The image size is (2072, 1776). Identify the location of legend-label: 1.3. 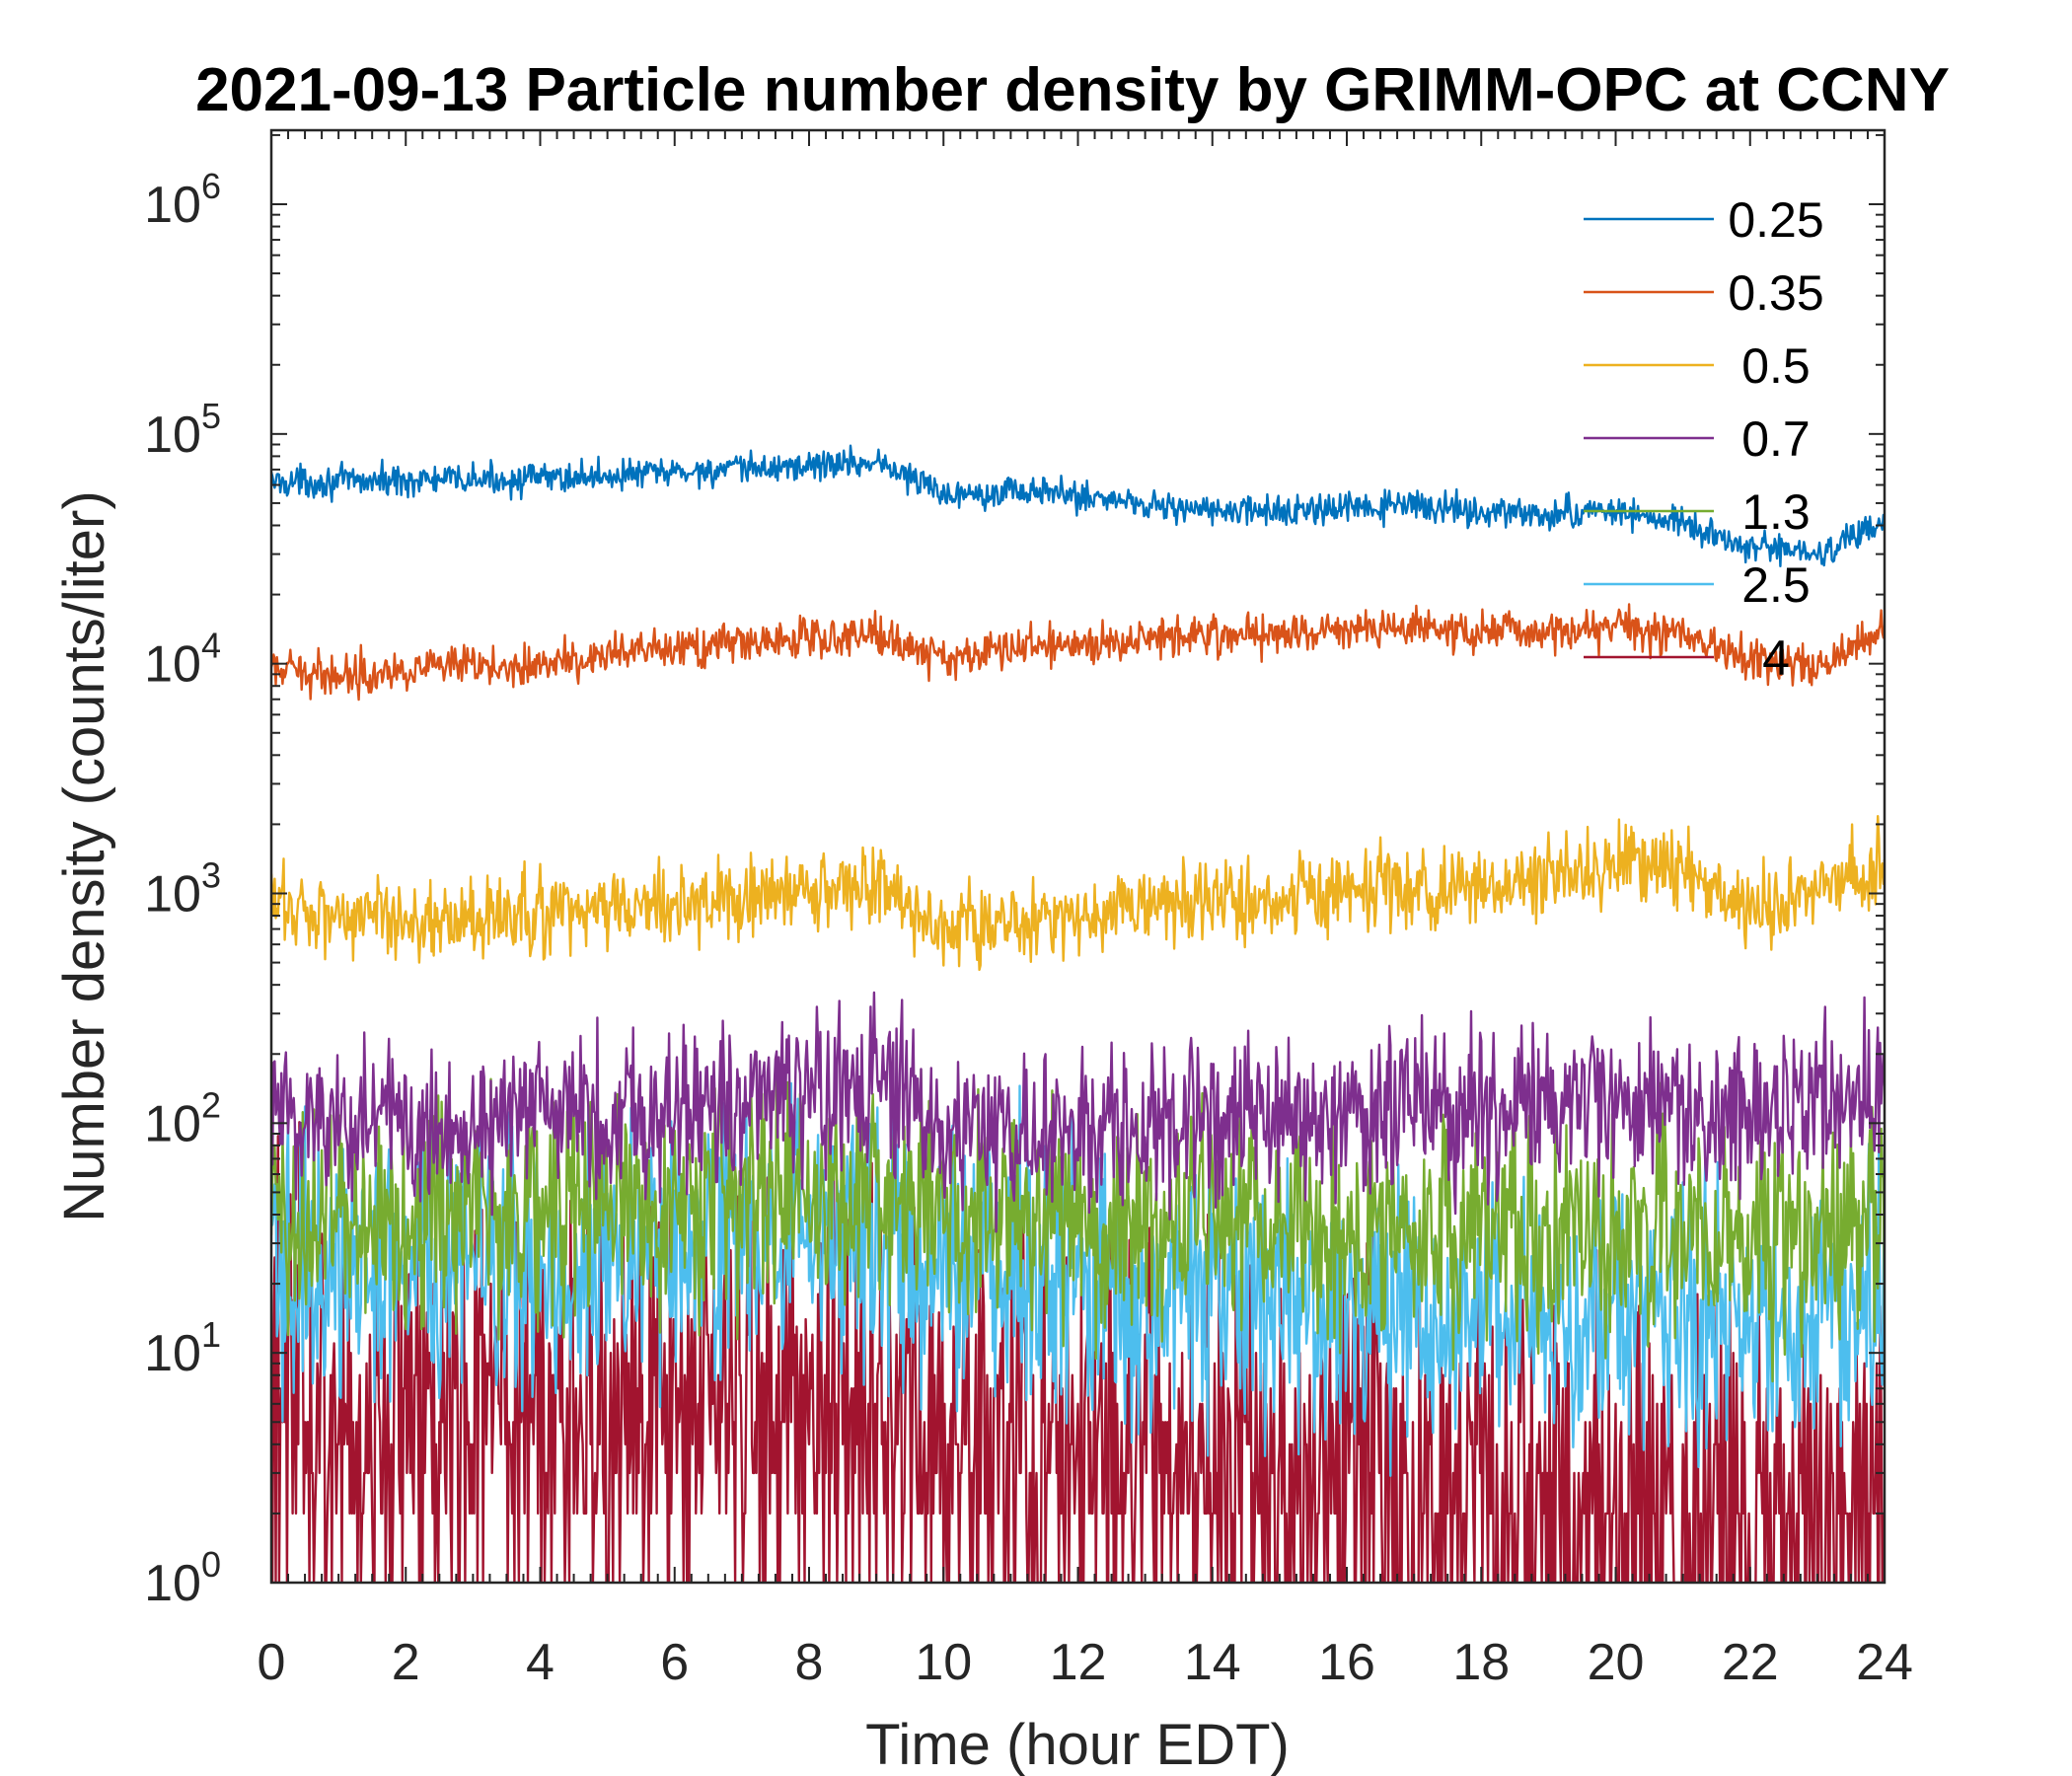
(1776, 512).